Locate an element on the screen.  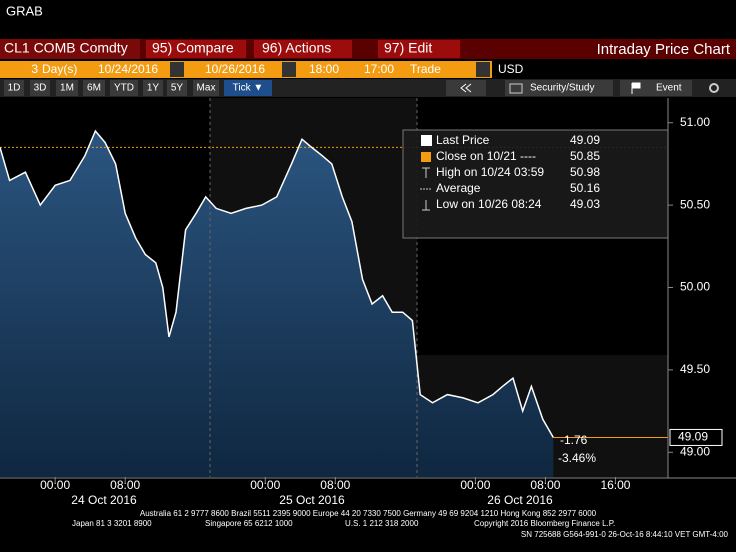
legend-label: Last Price is located at coordinates (463, 140).